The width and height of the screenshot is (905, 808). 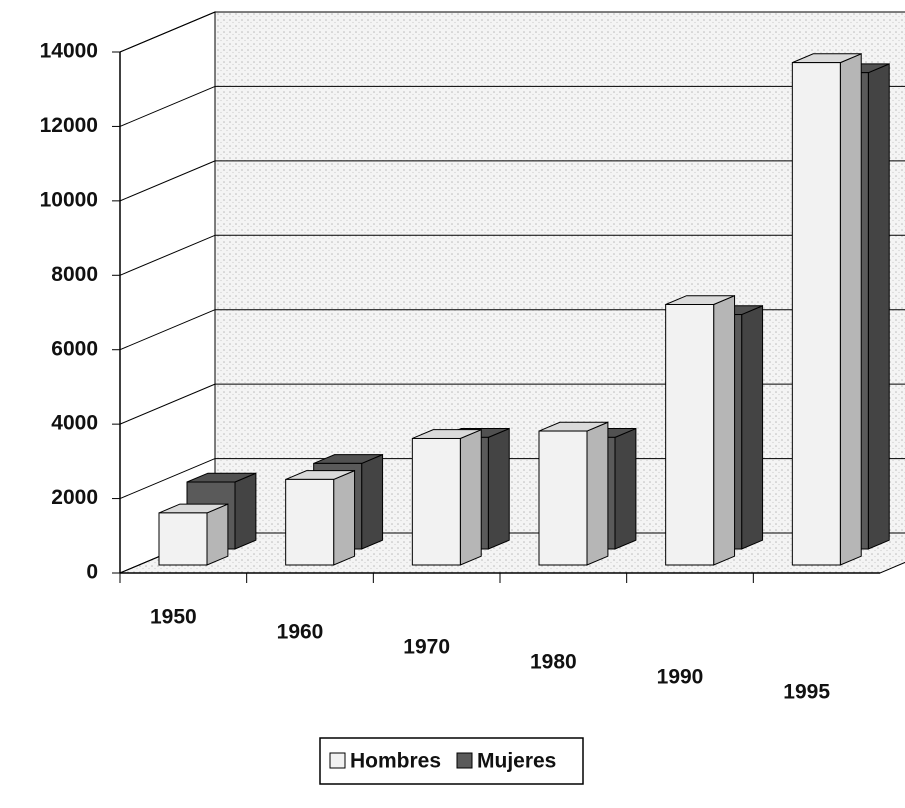 What do you see at coordinates (74, 274) in the screenshot?
I see `y-tick-label: 8000` at bounding box center [74, 274].